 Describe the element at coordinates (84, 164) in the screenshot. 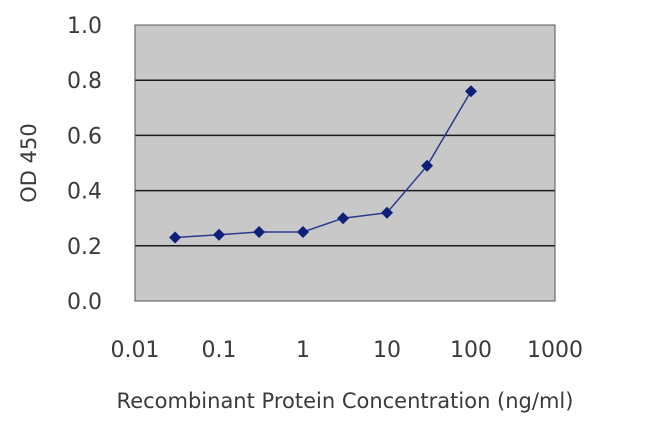

I see `y-axis: 0.0 0.2 0.4 0.6 0.8 1.0` at that location.